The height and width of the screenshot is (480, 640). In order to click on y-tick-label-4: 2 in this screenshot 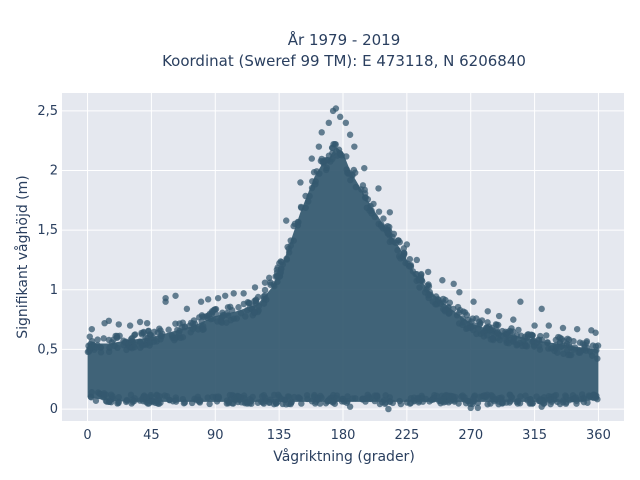, I will do `click(54, 171)`.